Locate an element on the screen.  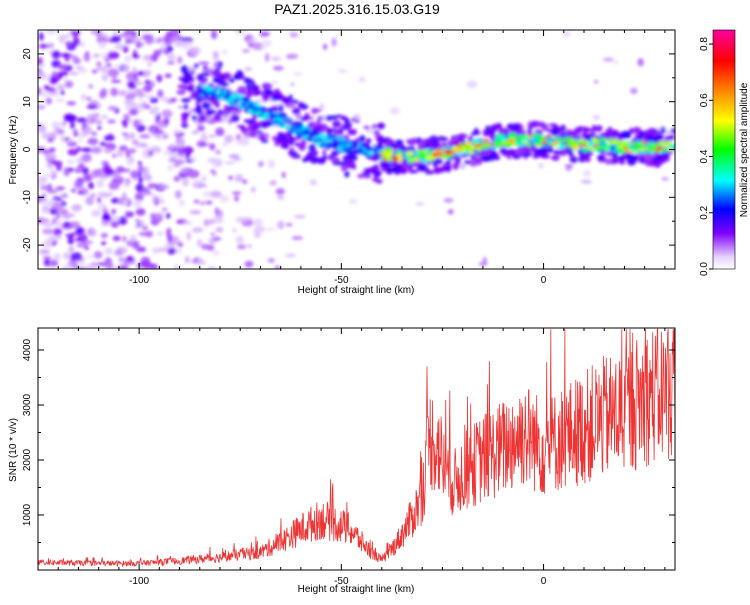
colorbar-label: Normalized spectral amplitude is located at coordinates (744, 149).